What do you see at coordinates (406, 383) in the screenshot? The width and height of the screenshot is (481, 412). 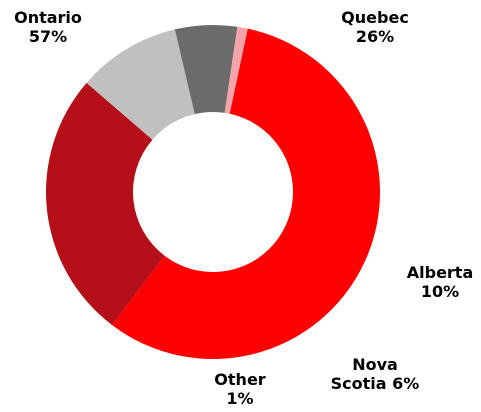 I see `value-label: 6%` at bounding box center [406, 383].